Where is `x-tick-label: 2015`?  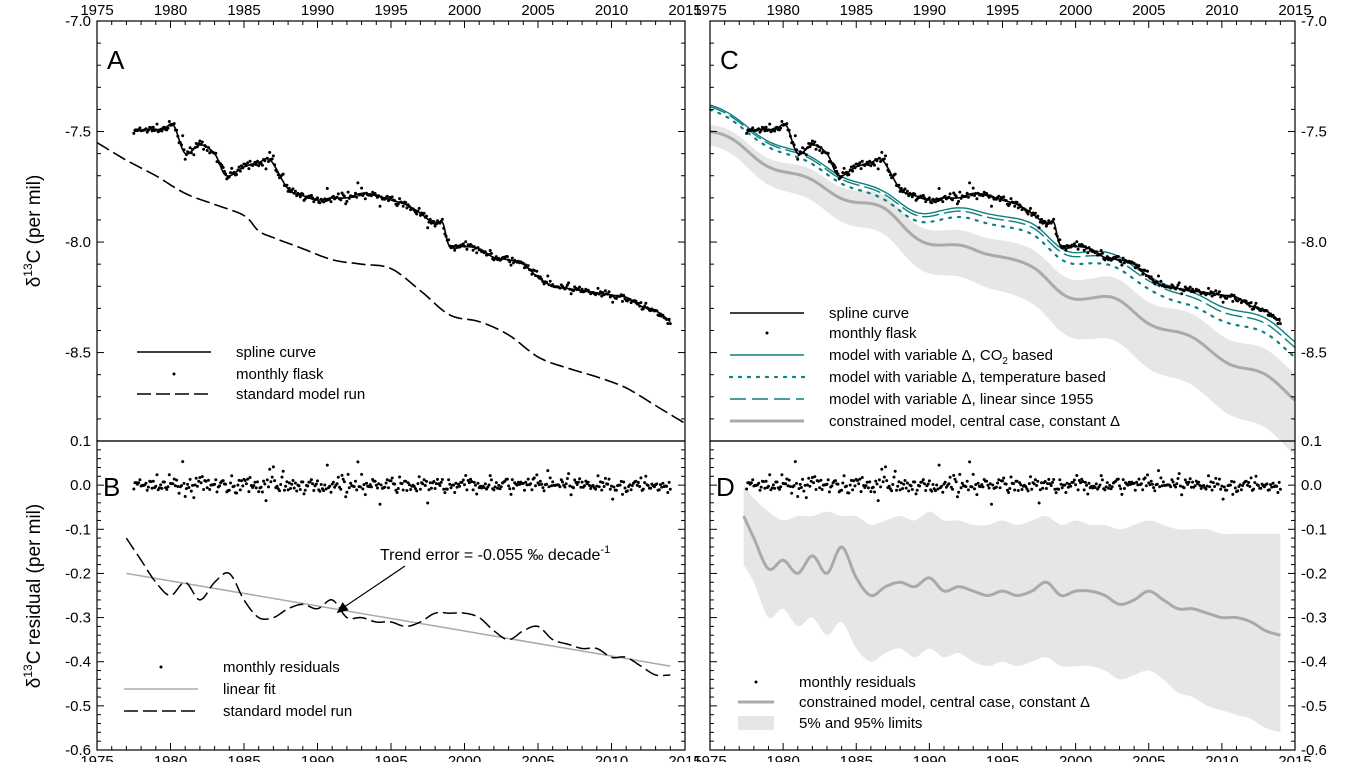 x-tick-label: 2015 is located at coordinates (1294, 757).